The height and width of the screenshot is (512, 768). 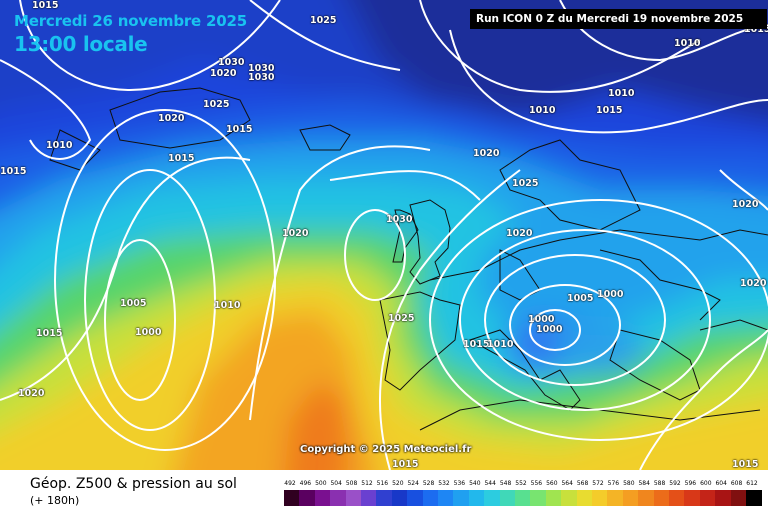 What do you see at coordinates (131, 21) in the screenshot?
I see `forecast-date: Mercredi 26 novembre 2025` at bounding box center [131, 21].